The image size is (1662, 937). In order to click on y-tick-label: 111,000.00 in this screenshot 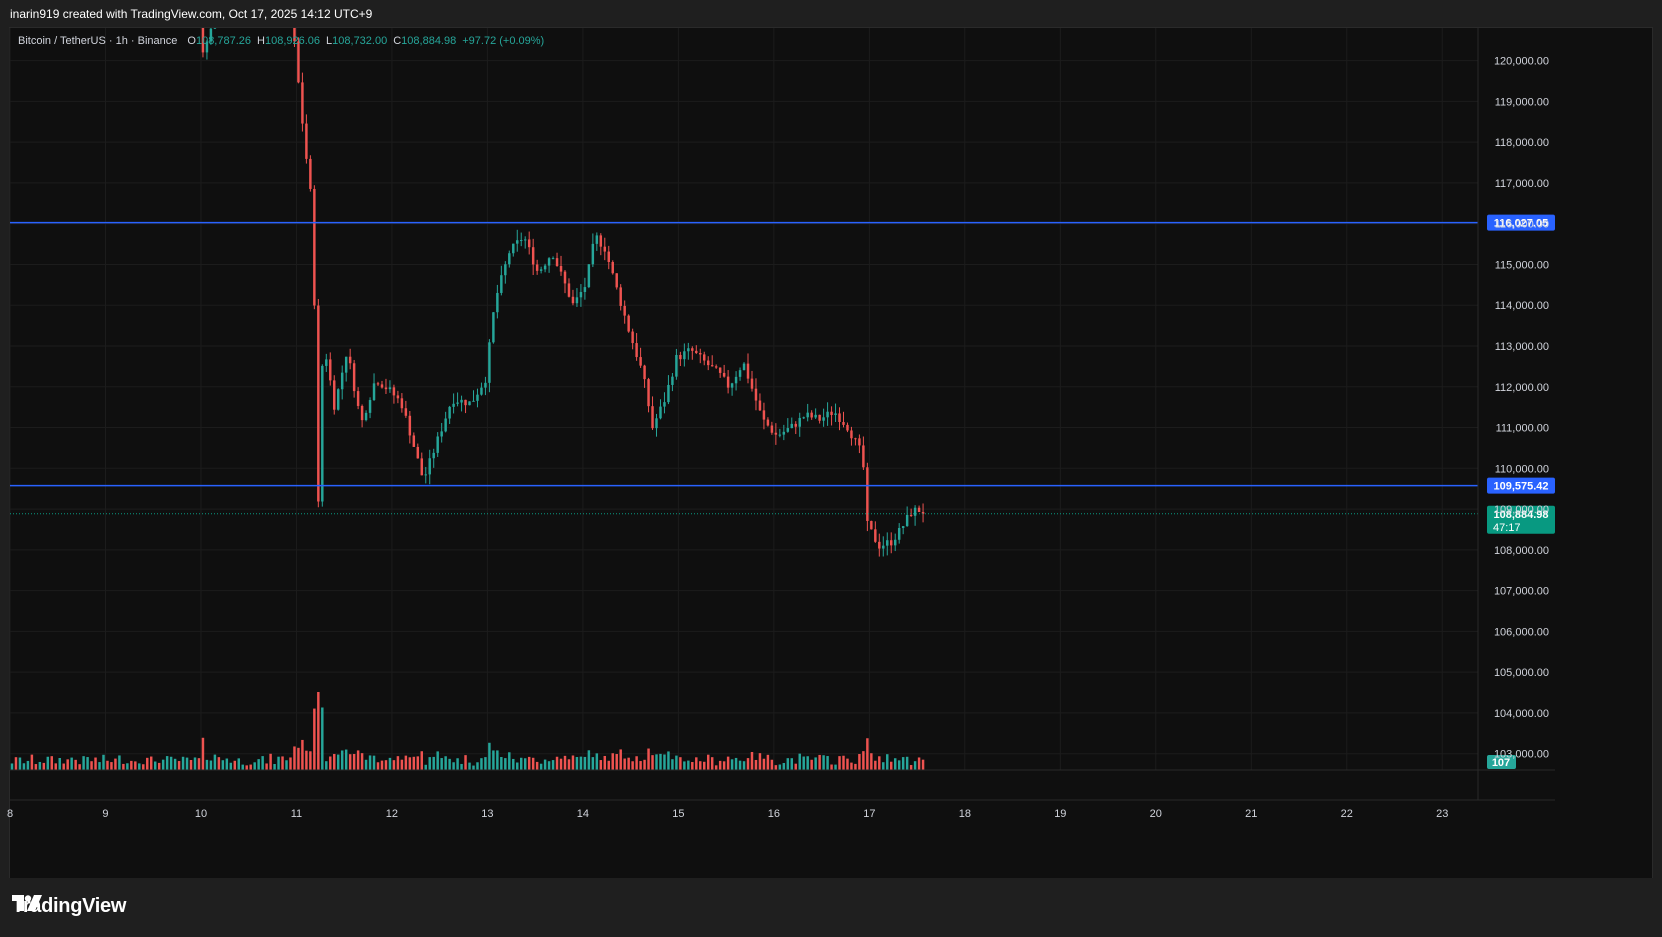, I will do `click(1522, 429)`.